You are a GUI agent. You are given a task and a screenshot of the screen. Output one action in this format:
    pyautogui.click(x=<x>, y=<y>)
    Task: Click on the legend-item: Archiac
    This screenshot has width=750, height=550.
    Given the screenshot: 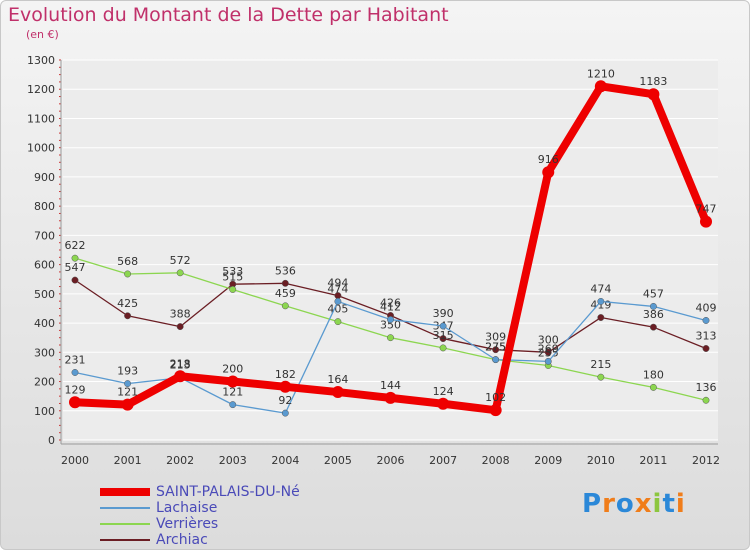 What is the action you would take?
    pyautogui.click(x=250, y=540)
    